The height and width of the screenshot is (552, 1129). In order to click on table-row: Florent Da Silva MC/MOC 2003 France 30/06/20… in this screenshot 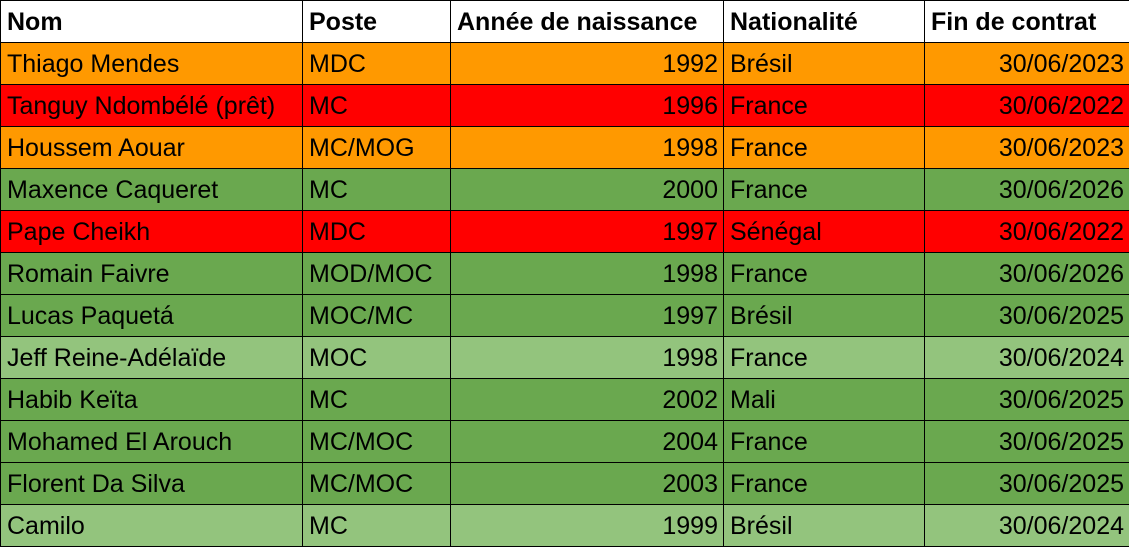, I will do `click(564, 483)`.